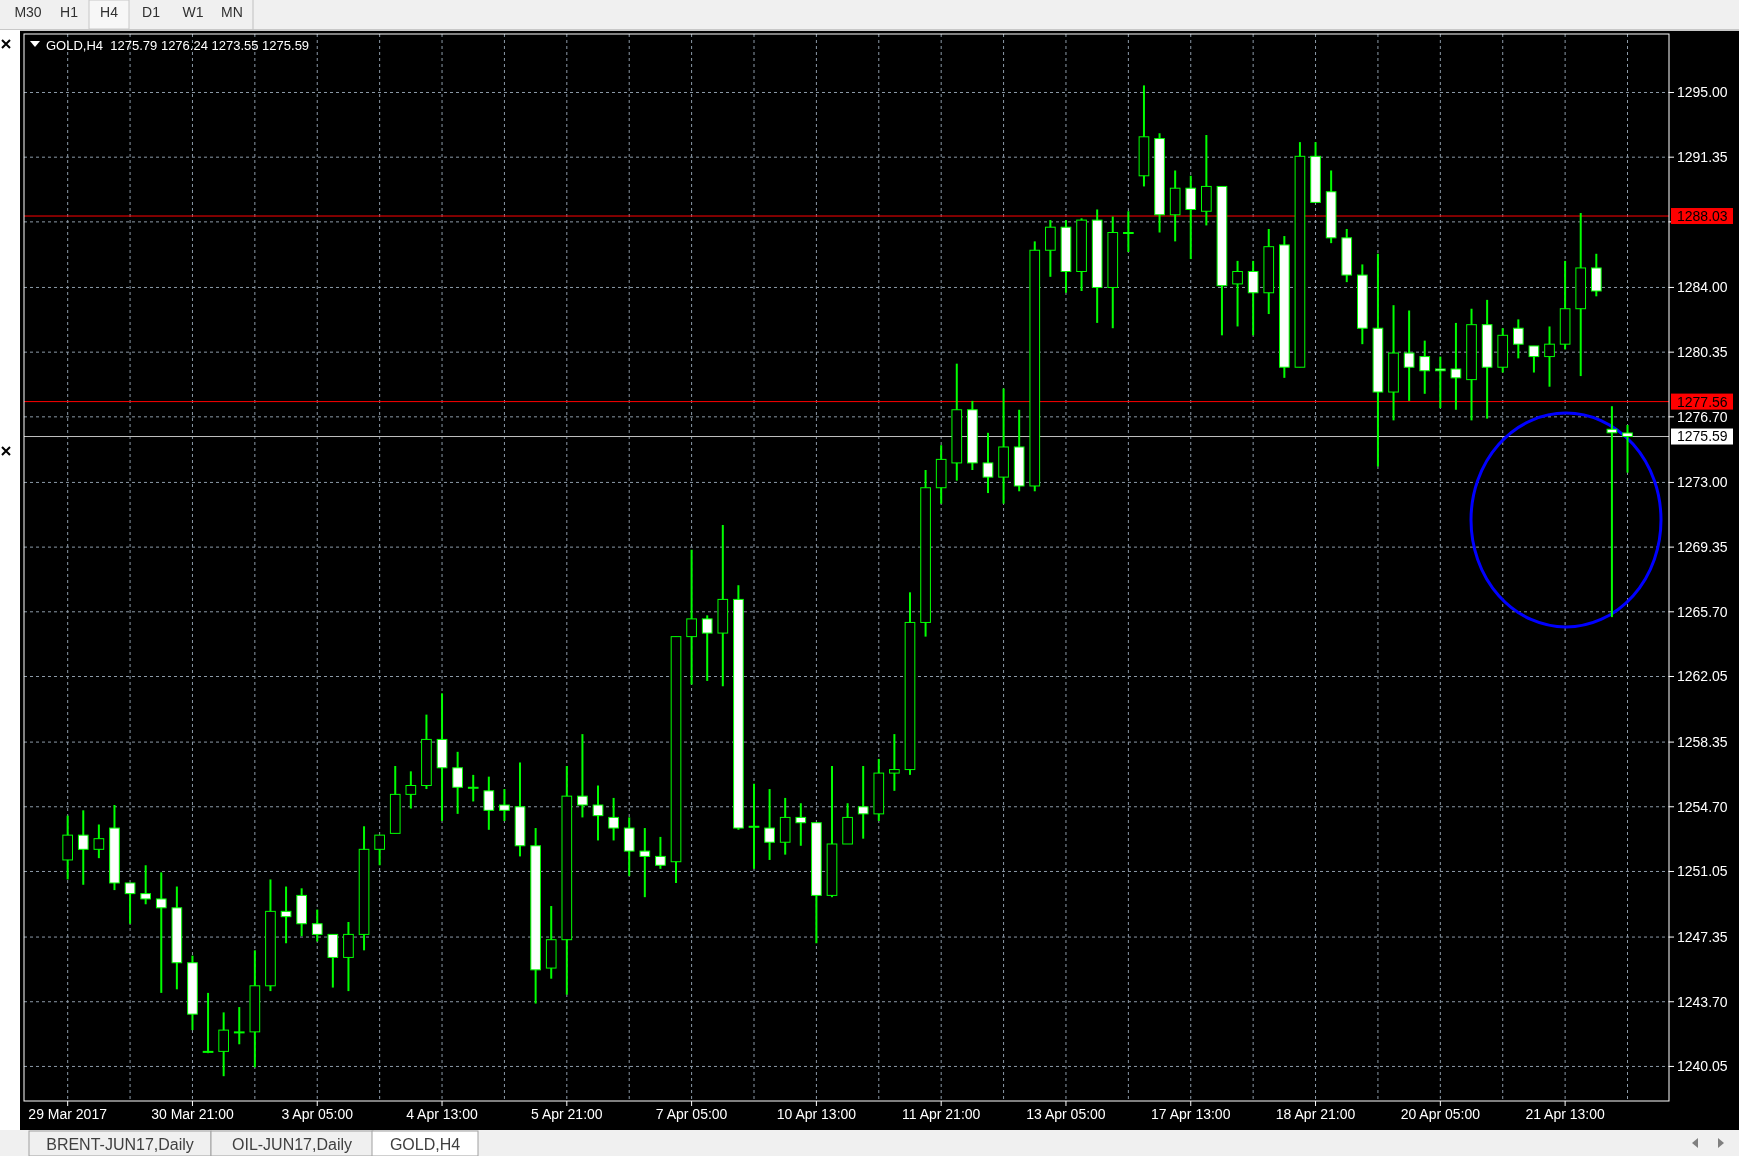  Describe the element at coordinates (232, 12) in the screenshot. I see `text: MN` at that location.